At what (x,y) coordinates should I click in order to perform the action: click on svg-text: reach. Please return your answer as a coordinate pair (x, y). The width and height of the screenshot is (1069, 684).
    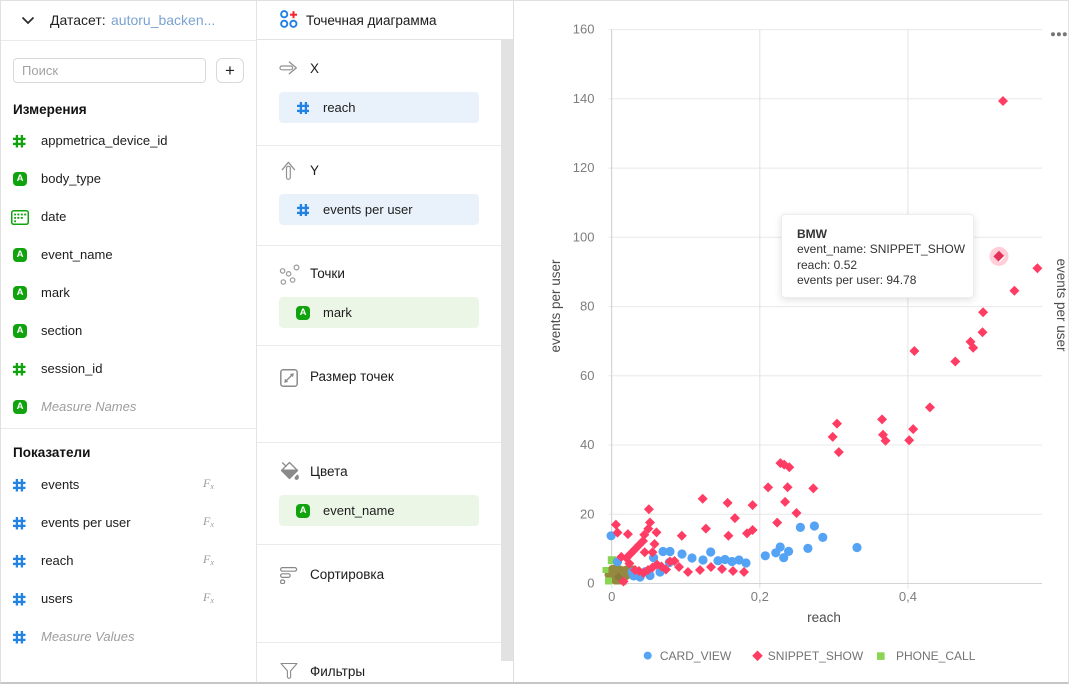
    Looking at the image, I should click on (824, 617).